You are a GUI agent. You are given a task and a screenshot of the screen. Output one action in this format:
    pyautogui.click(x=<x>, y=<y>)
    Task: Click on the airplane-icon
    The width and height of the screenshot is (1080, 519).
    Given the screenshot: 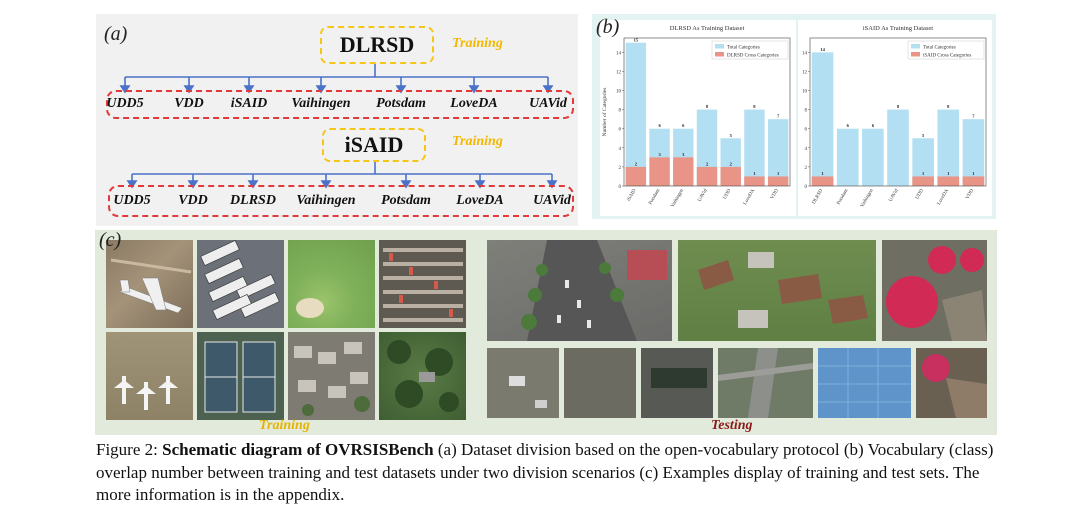 What is the action you would take?
    pyautogui.click(x=151, y=286)
    